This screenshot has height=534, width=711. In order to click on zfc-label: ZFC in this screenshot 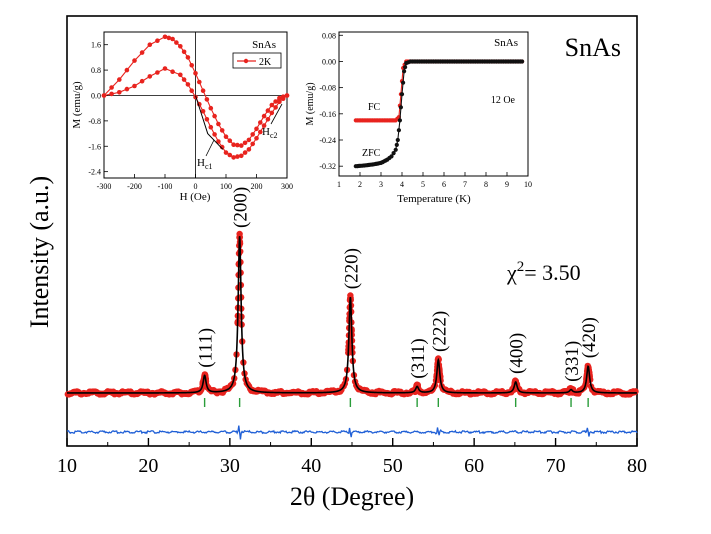, I will do `click(371, 153)`.